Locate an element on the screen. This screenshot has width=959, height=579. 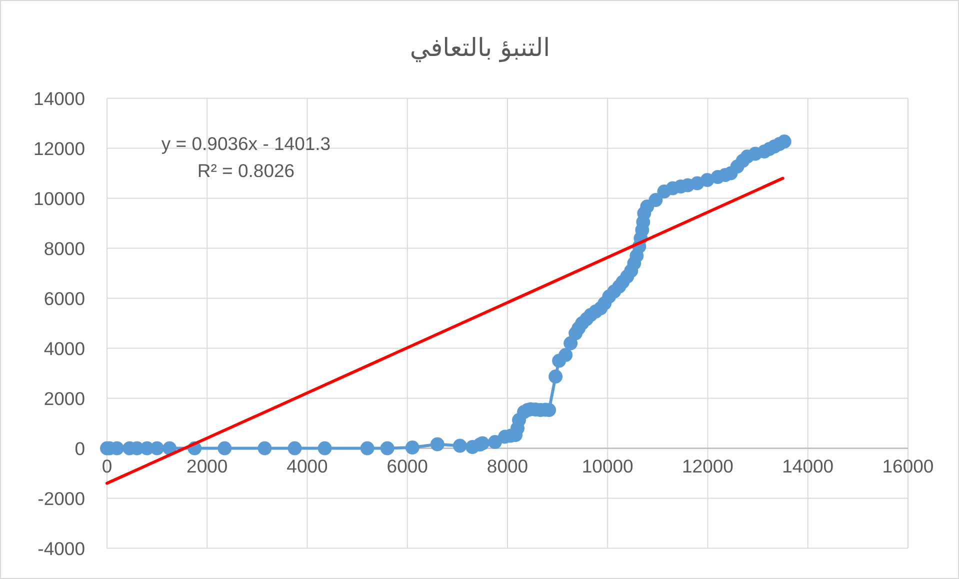
y-tick-label: 14000 is located at coordinates (59, 98).